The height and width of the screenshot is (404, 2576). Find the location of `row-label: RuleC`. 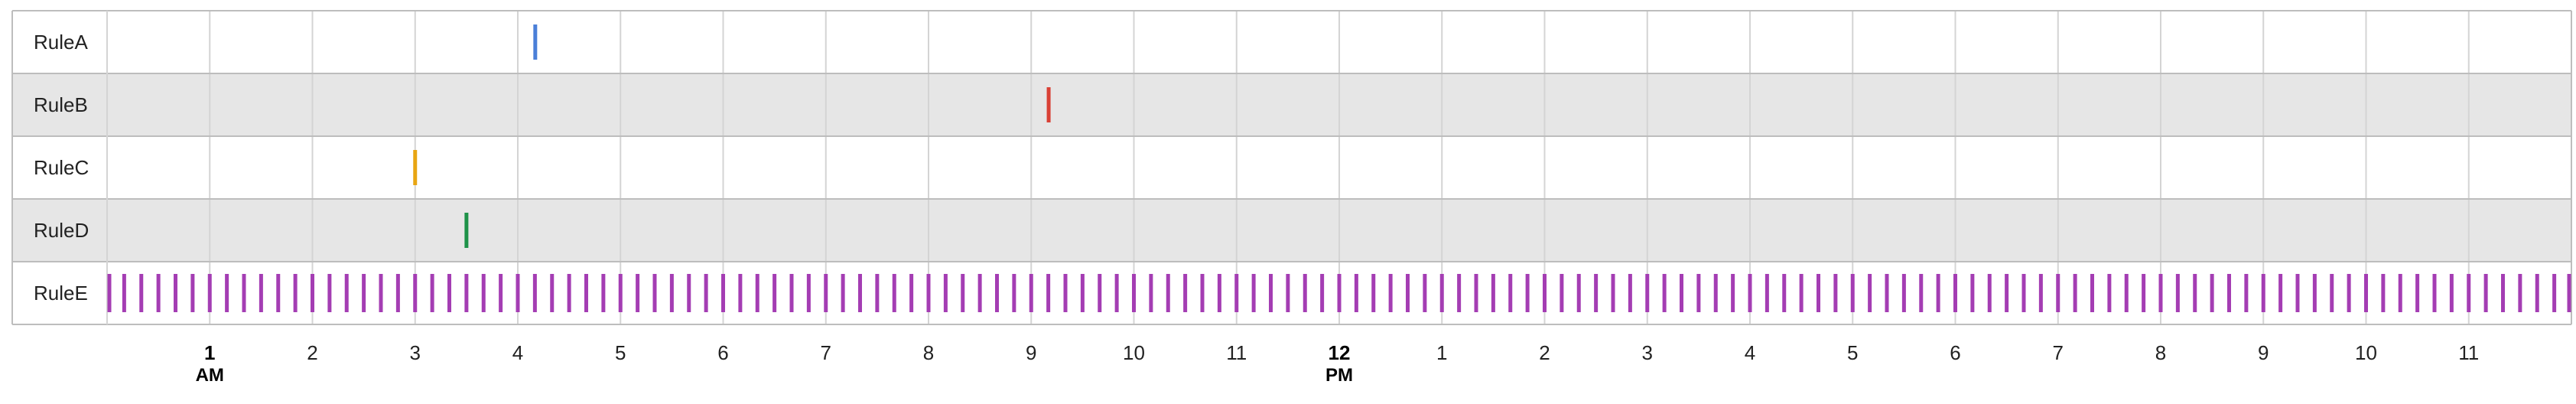

row-label: RuleC is located at coordinates (61, 167).